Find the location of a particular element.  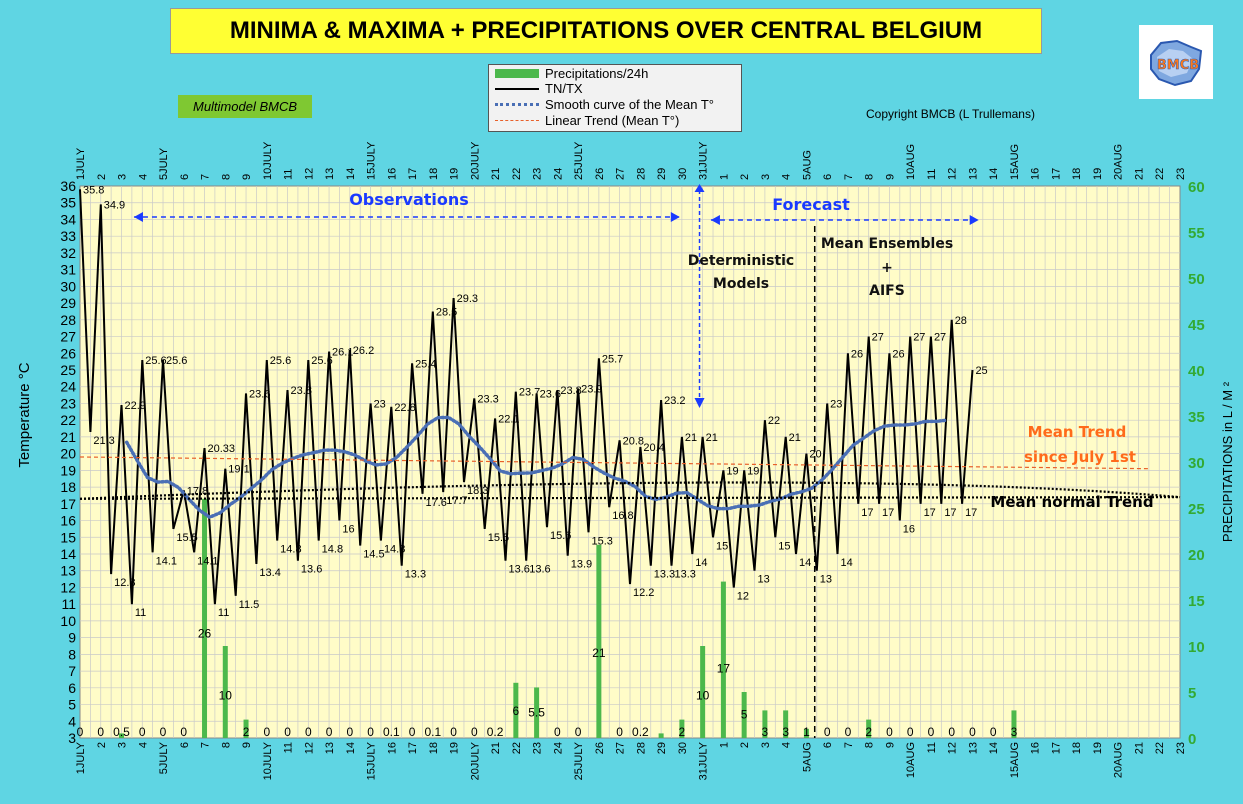

y-tick-label: 31 is located at coordinates (68, 270).